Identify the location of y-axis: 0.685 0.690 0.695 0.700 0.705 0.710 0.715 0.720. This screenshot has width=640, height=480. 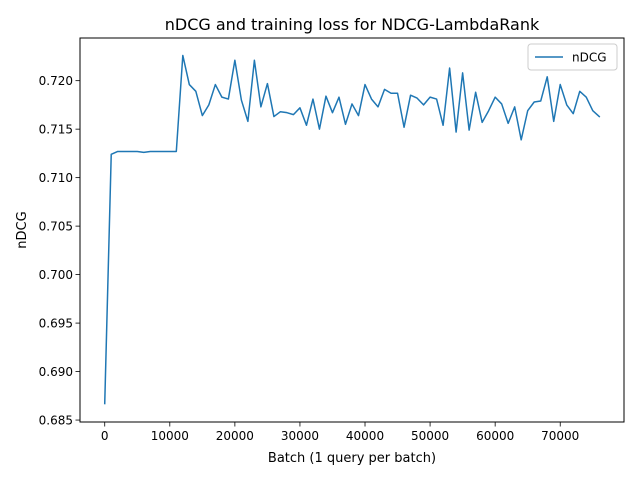
(59, 250).